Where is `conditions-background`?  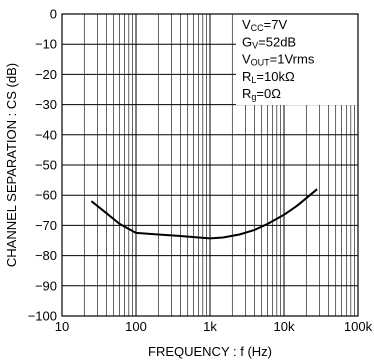
conditions-background is located at coordinates (297, 59).